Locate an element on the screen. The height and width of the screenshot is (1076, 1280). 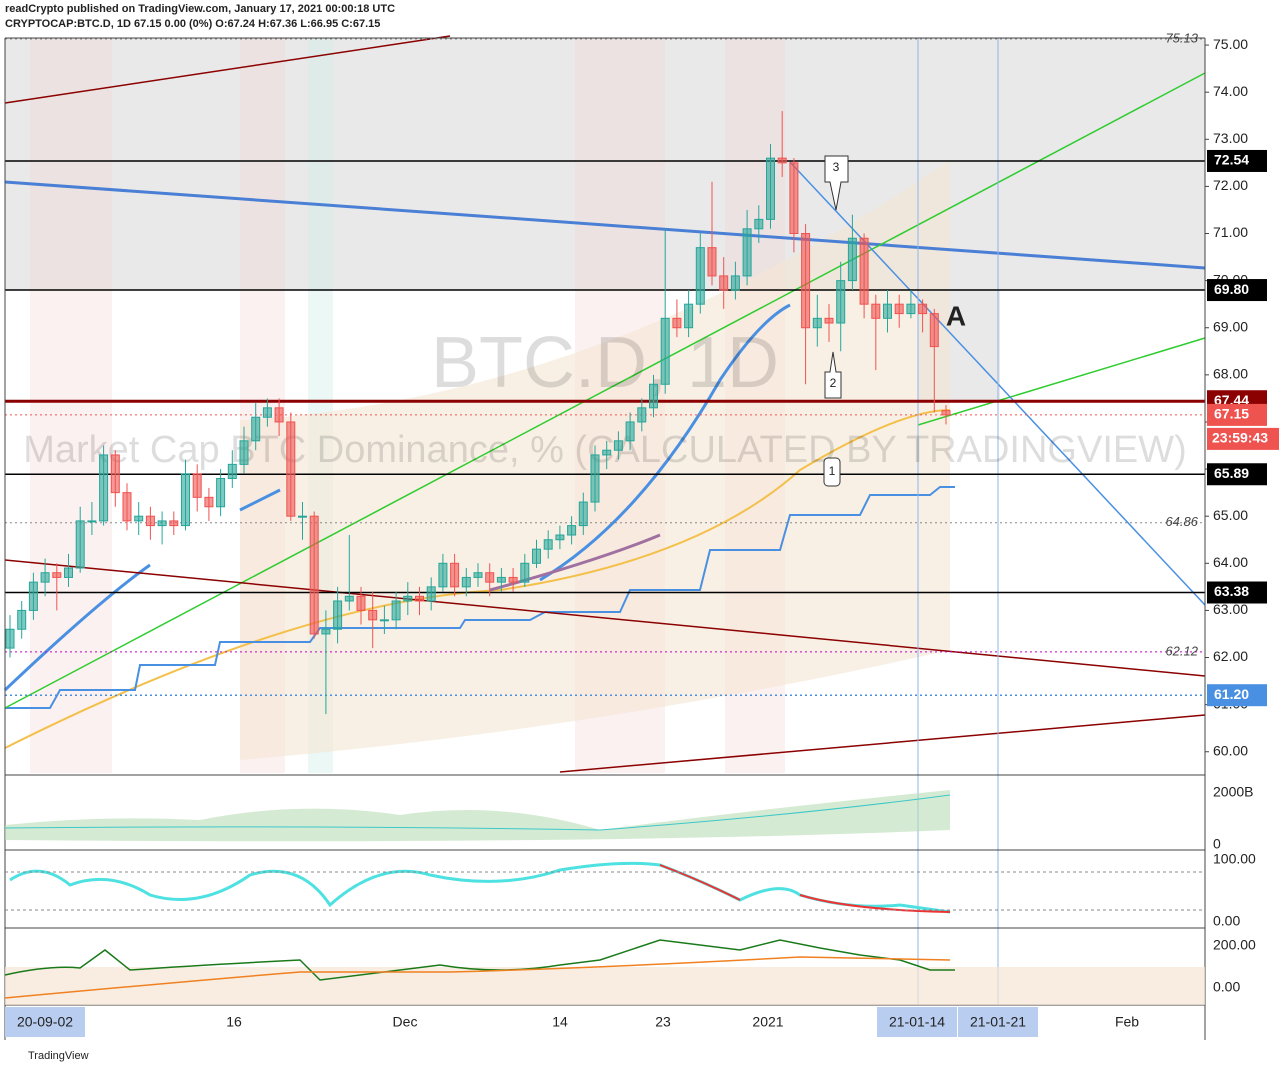
level-label: 64.86 is located at coordinates (1181, 521).